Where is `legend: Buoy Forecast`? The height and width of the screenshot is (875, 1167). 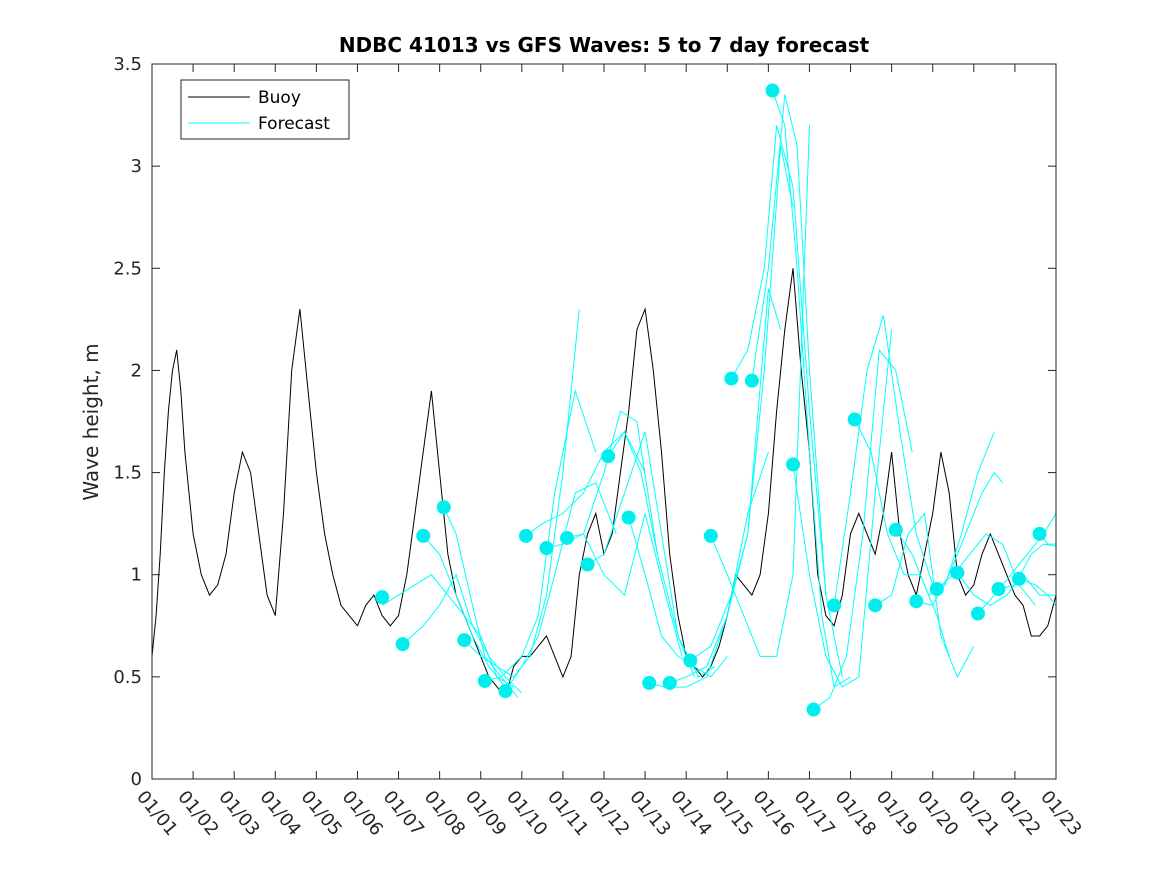 legend: Buoy Forecast is located at coordinates (265, 109).